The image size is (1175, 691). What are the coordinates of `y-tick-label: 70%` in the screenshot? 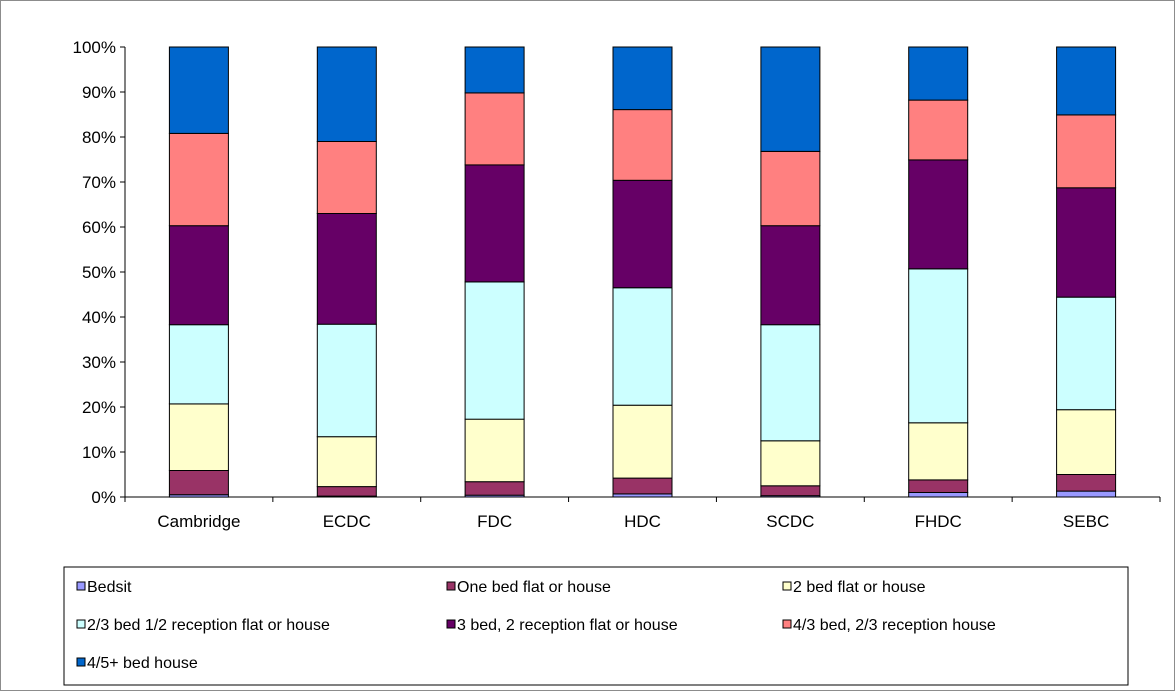 It's located at (99, 182).